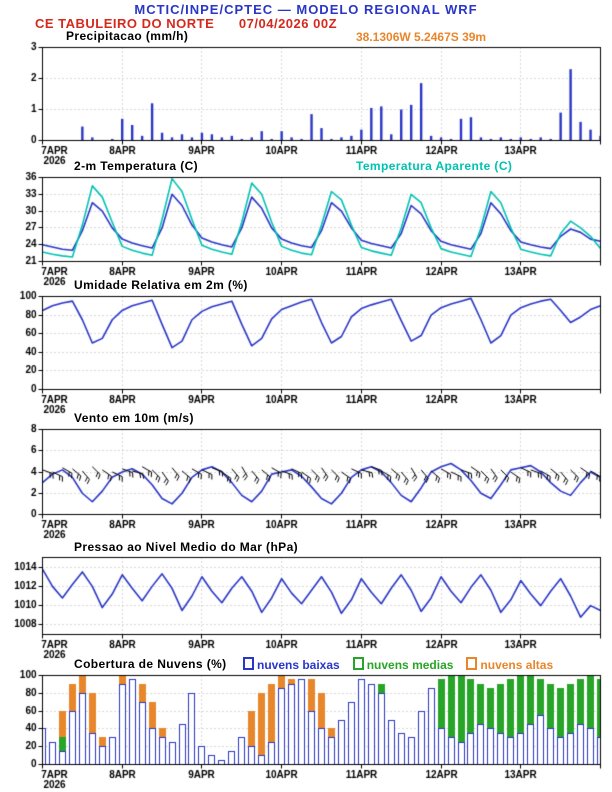 The height and width of the screenshot is (792, 612). Describe the element at coordinates (472, 663) in the screenshot. I see `high-clouds-swatch-icon` at that location.